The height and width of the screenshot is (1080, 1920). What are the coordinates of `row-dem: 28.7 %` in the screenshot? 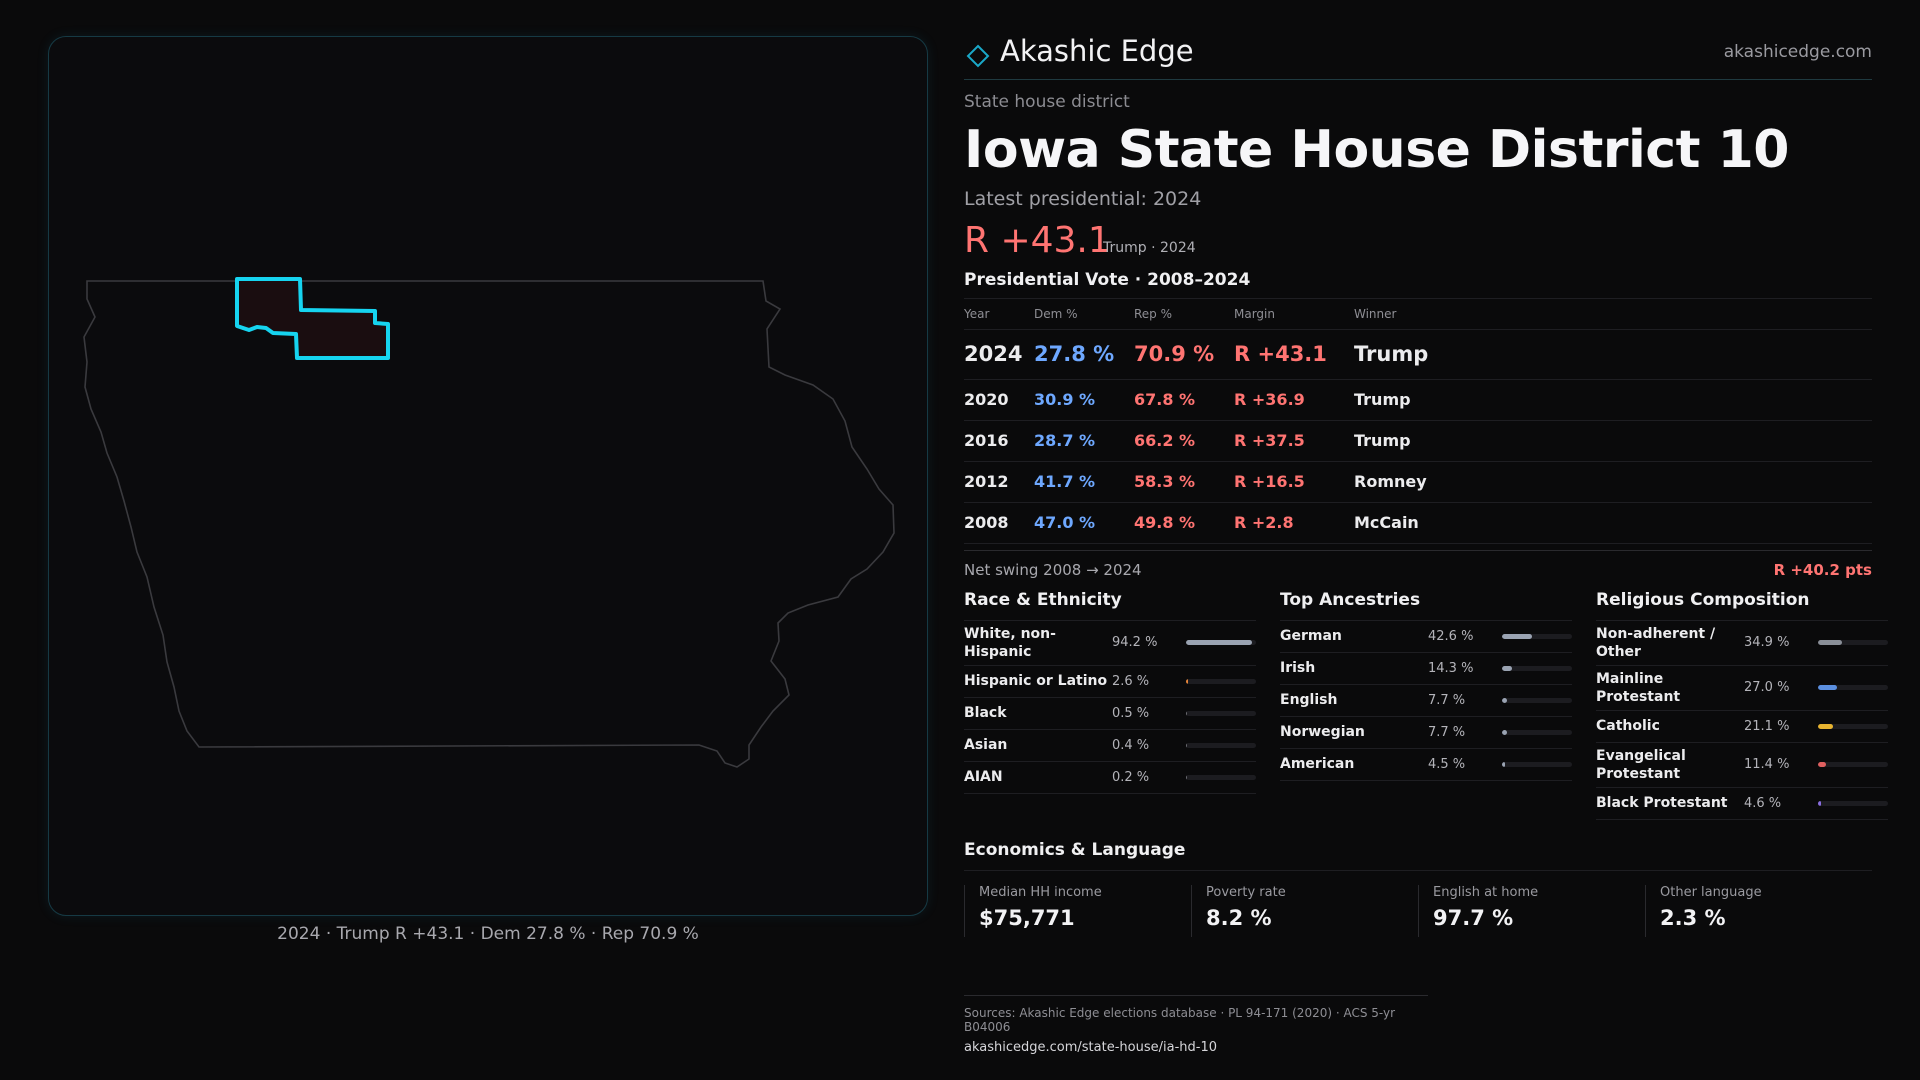 It's located at (1084, 441).